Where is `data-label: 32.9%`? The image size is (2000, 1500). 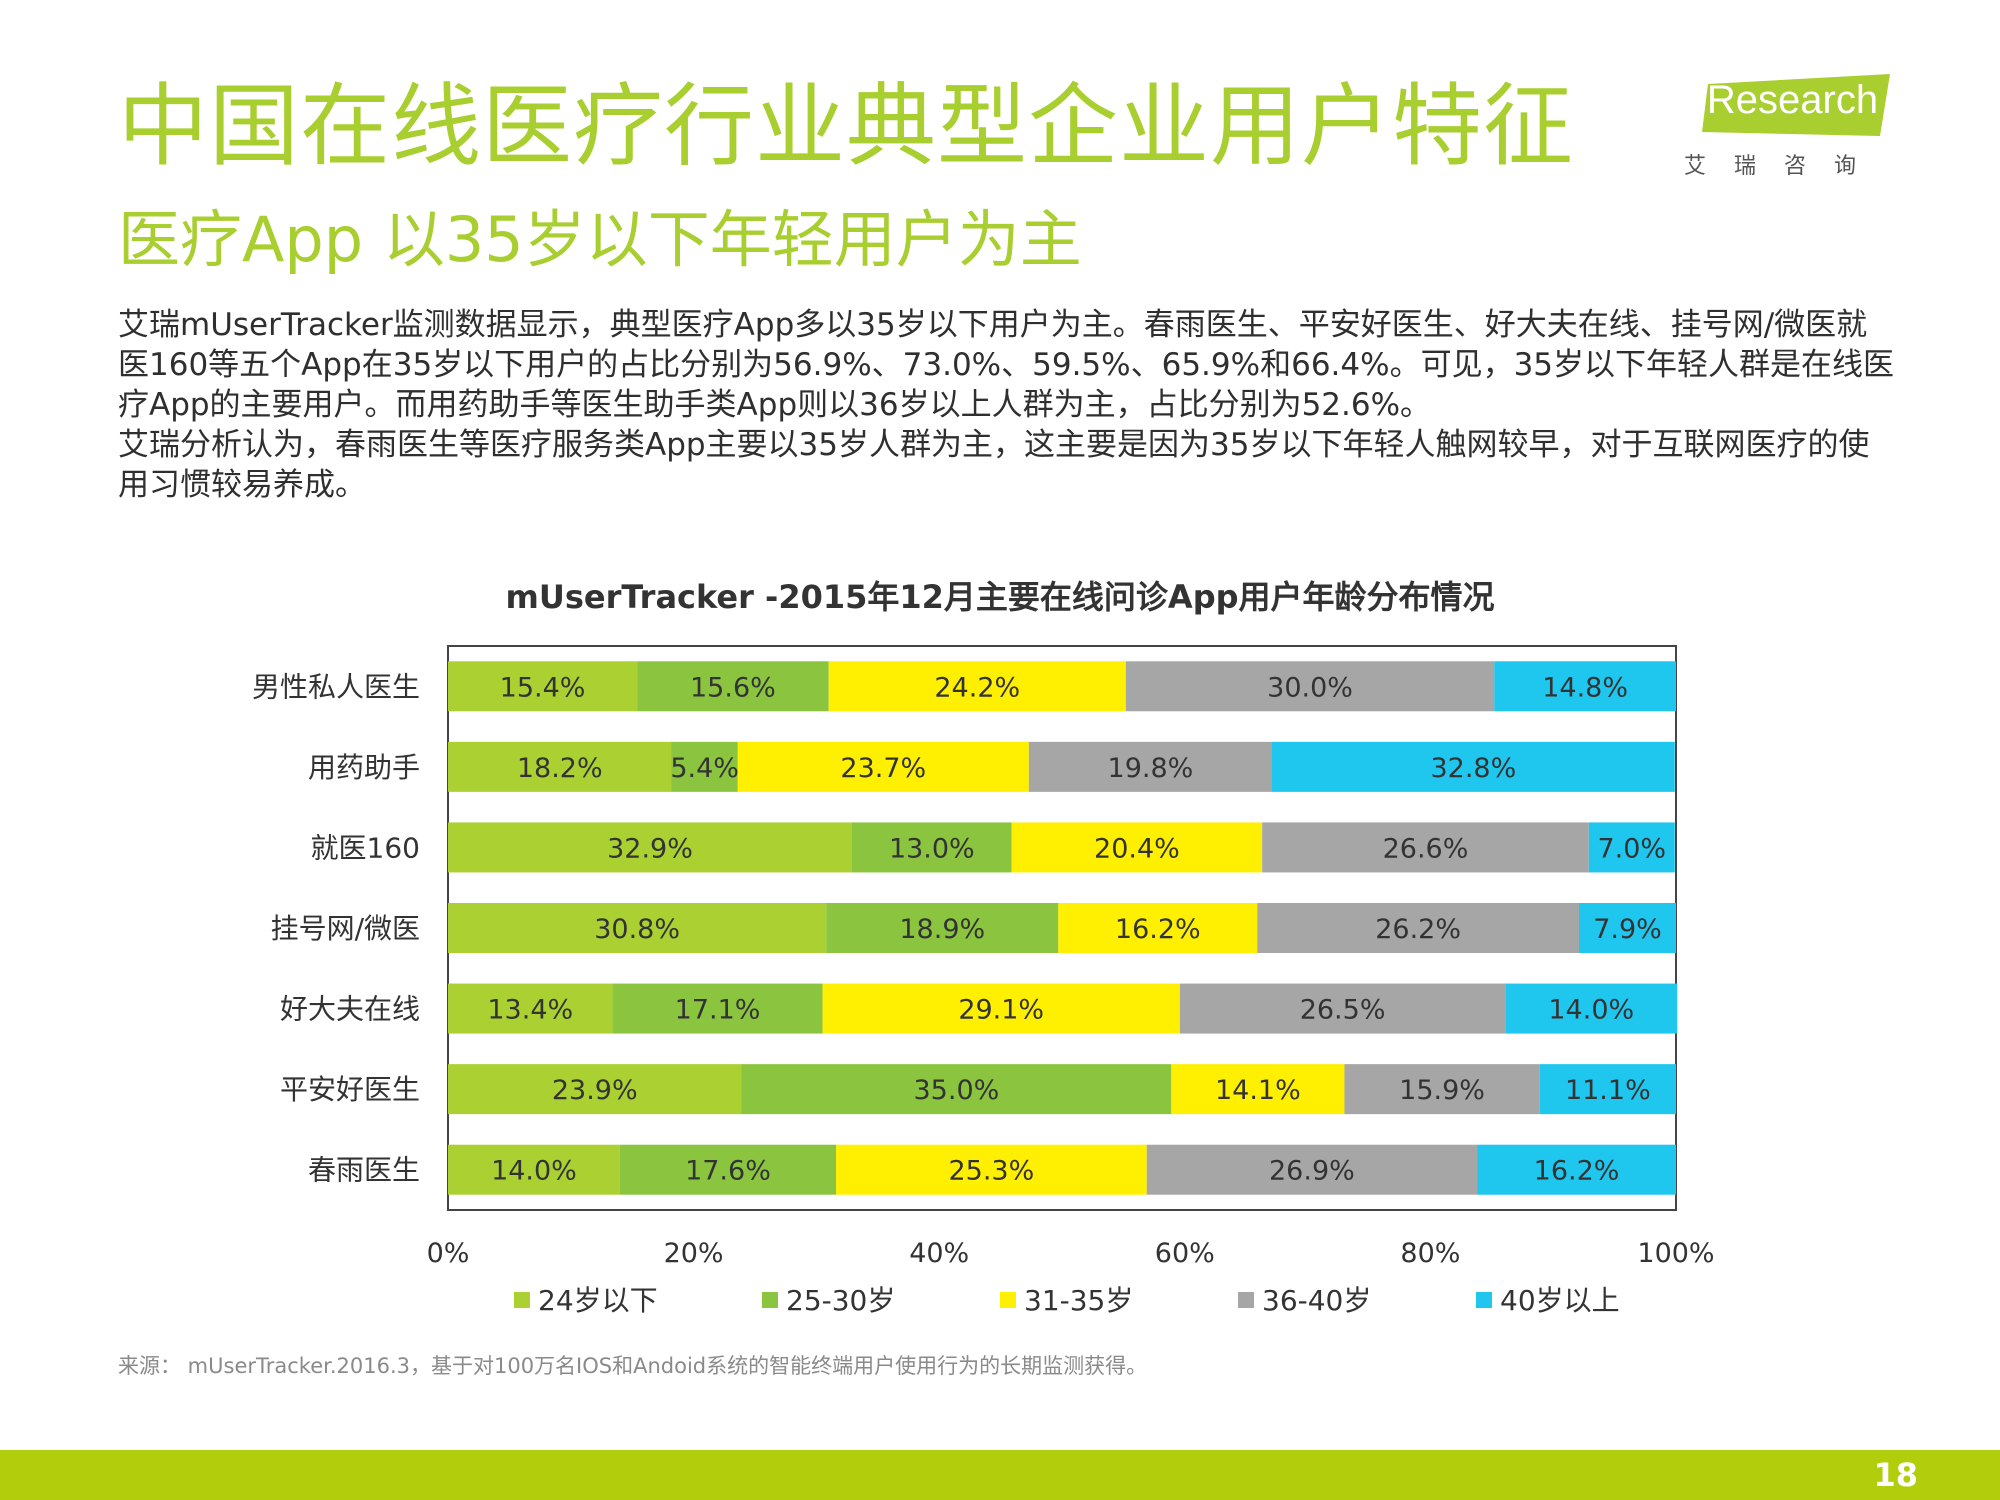 data-label: 32.9% is located at coordinates (650, 848).